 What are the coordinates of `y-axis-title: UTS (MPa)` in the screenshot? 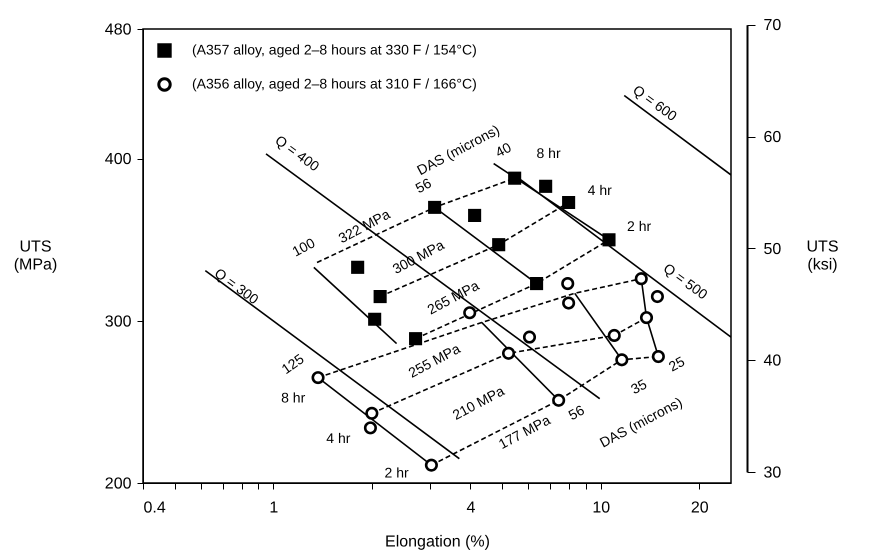 It's located at (36, 256).